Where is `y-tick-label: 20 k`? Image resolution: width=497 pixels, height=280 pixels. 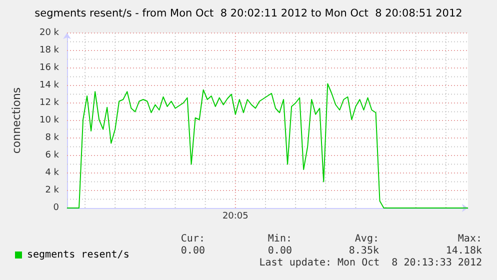 y-tick-label: 20 k is located at coordinates (49, 33).